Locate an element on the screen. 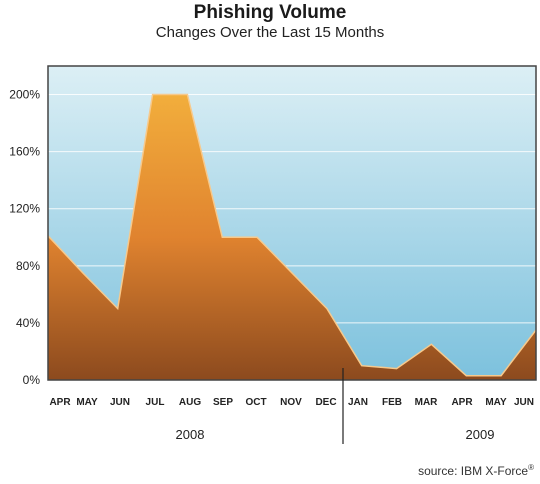 The height and width of the screenshot is (484, 540). x-tick-label: FEB is located at coordinates (392, 402).